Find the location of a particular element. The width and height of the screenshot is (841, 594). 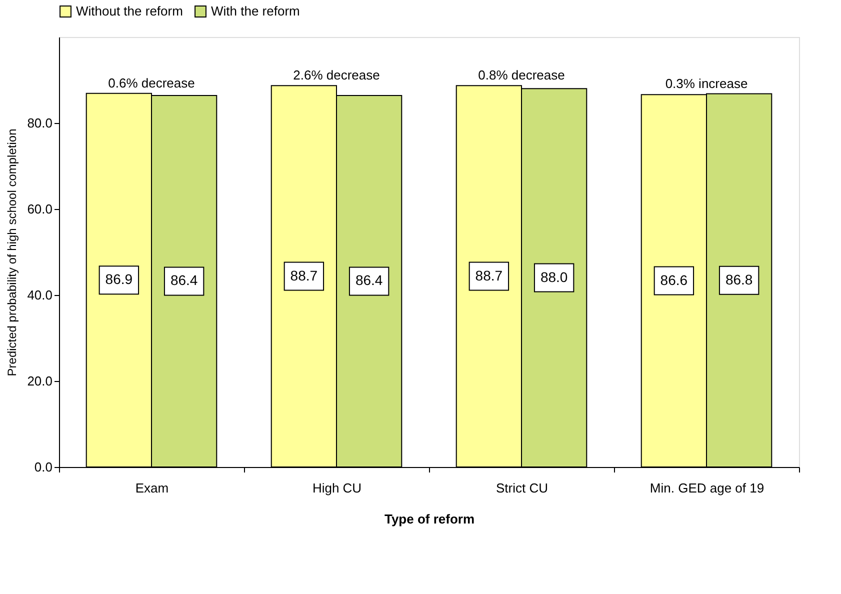

x-tick-label: High CU is located at coordinates (337, 488).